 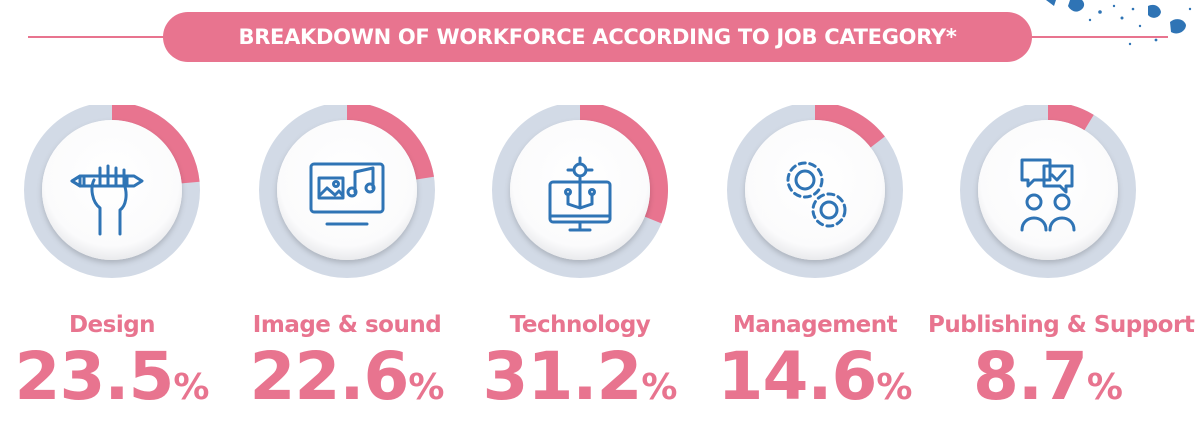 I want to click on value-number: 14.6, so click(x=797, y=376).